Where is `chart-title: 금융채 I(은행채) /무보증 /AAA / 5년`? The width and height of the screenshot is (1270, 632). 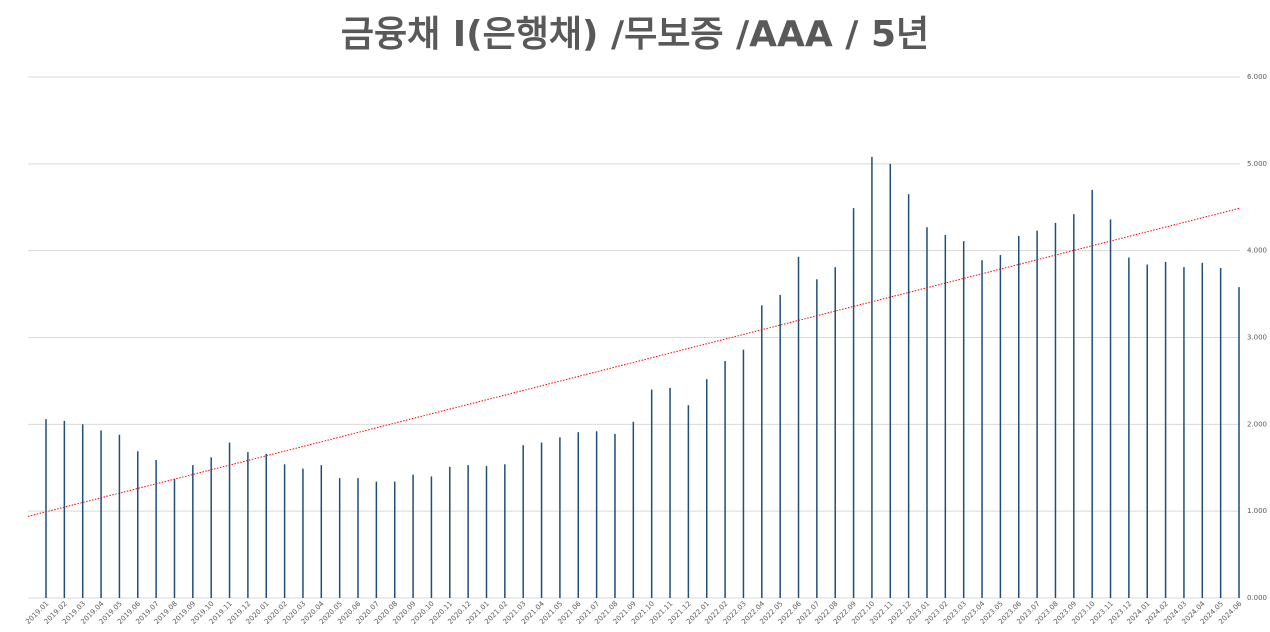 chart-title: 금융채 I(은행채) /무보증 /AAA / 5년 is located at coordinates (635, 34).